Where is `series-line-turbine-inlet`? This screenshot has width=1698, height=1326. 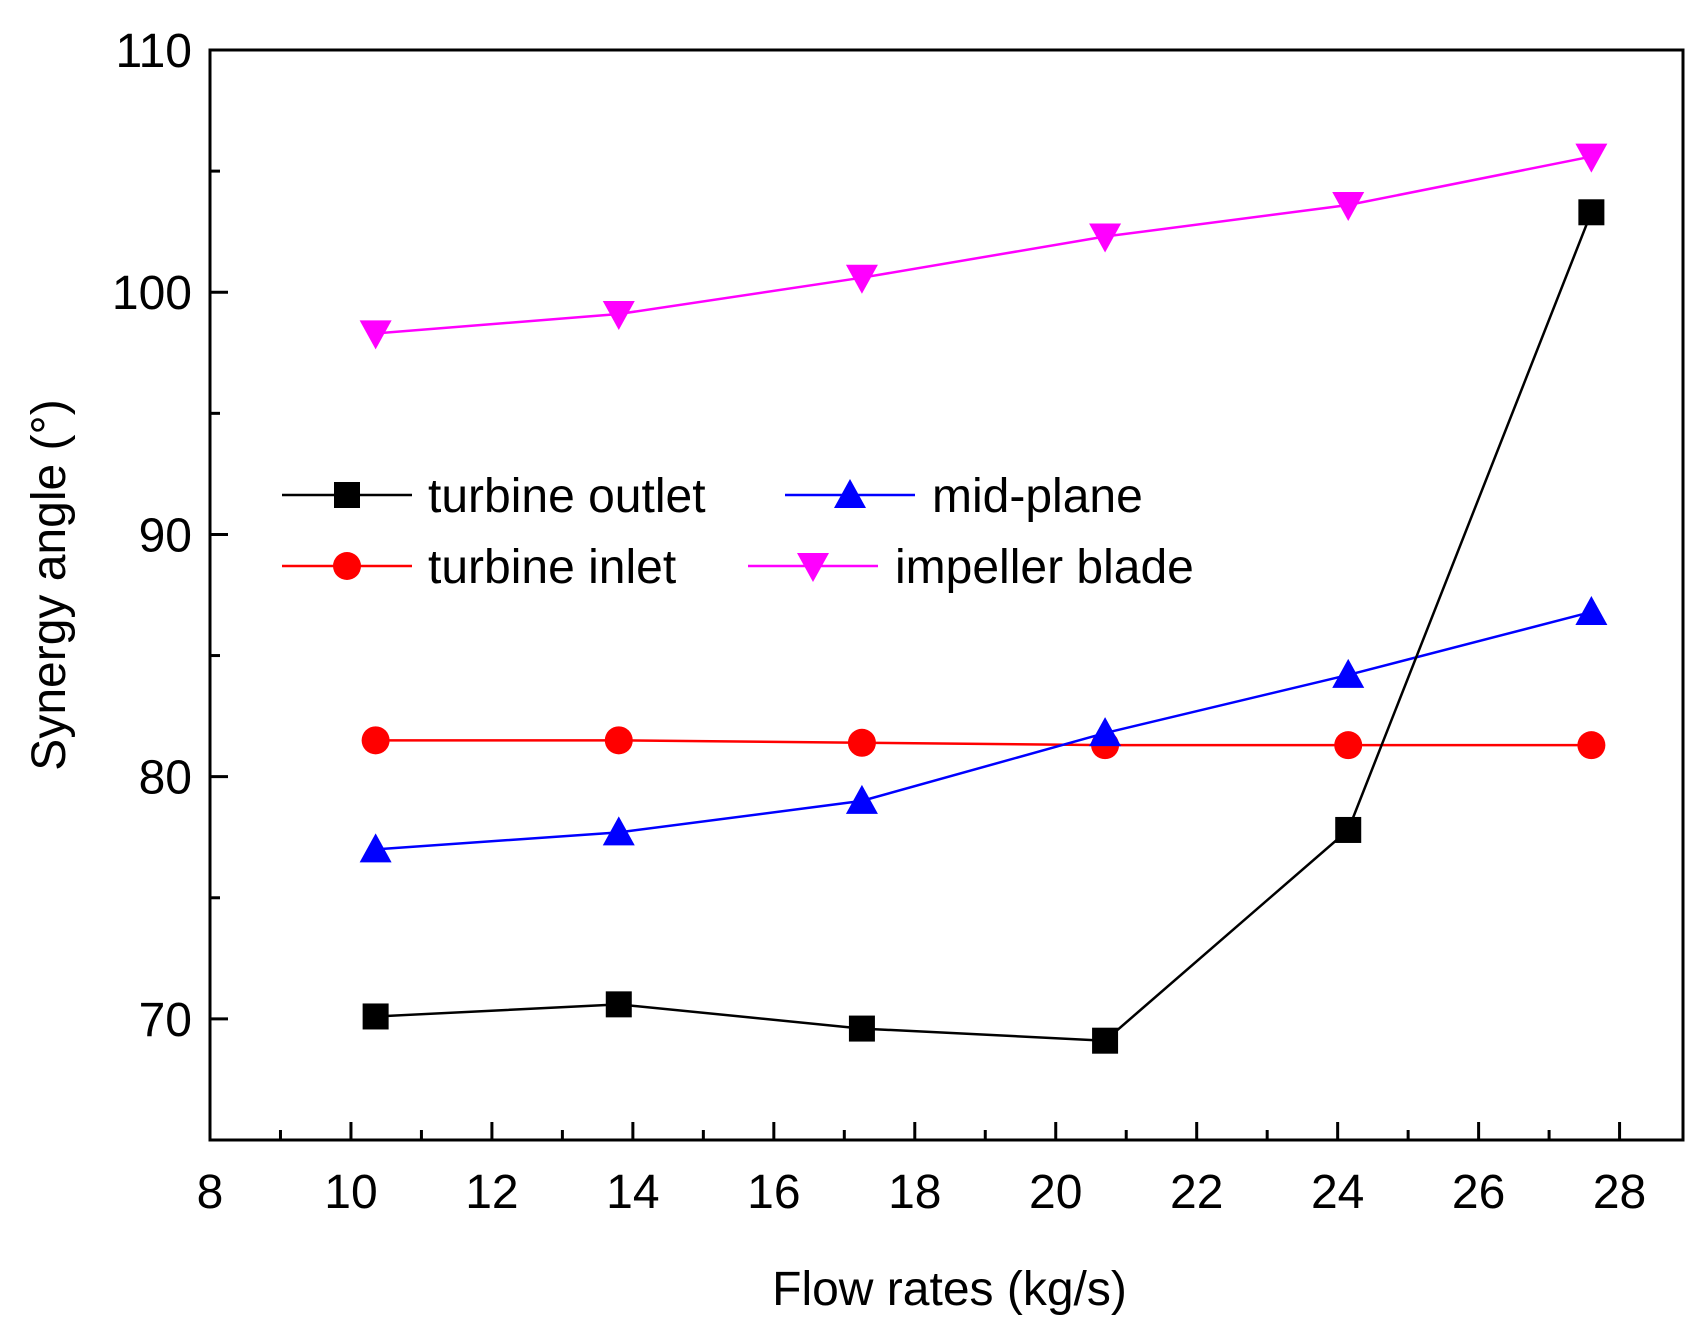 series-line-turbine-inlet is located at coordinates (983, 743).